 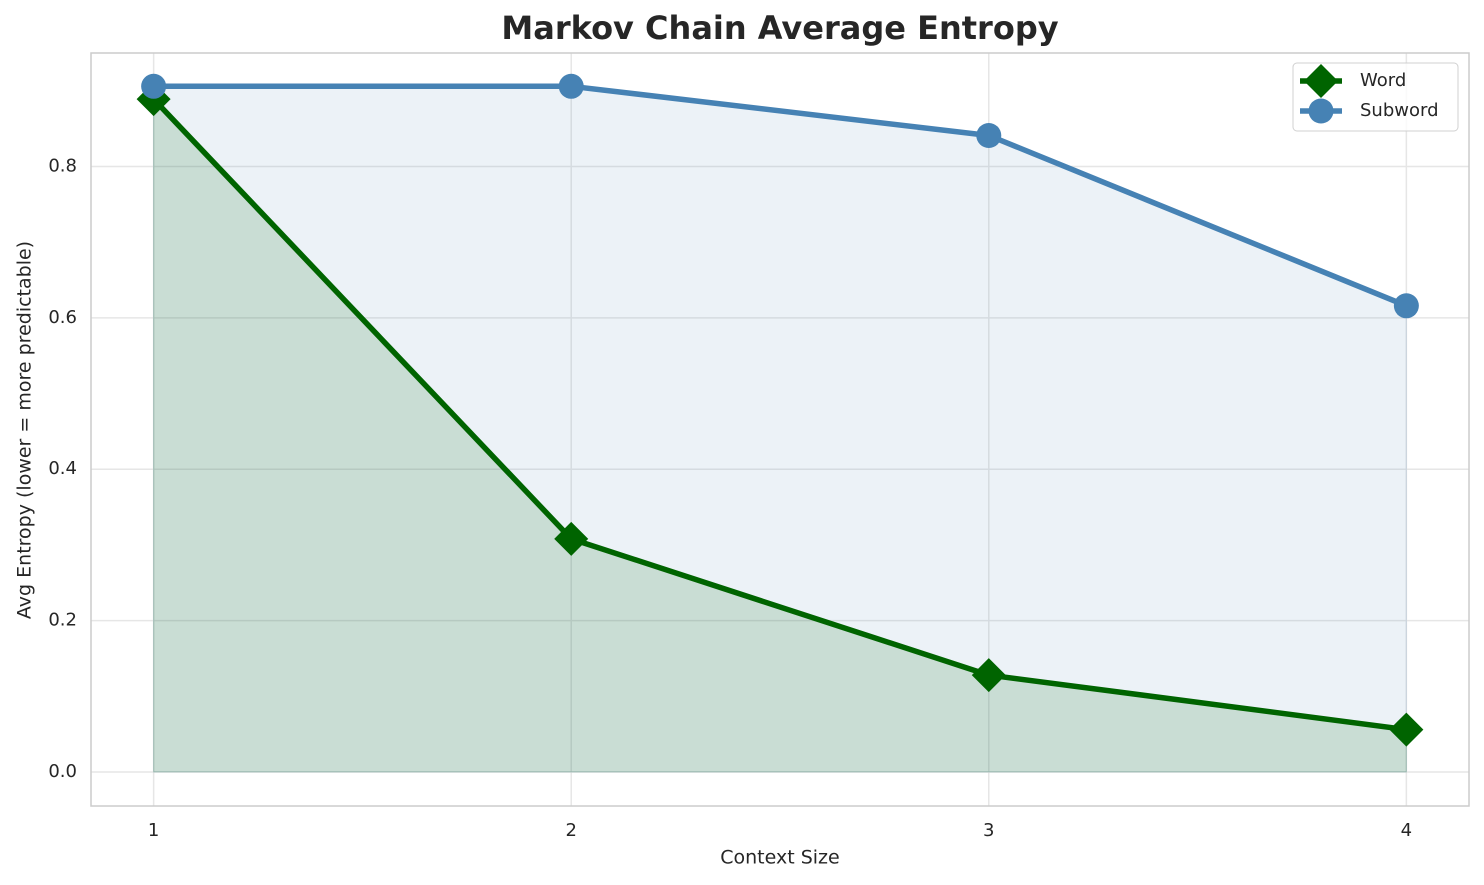 I want to click on x-axis-label: Context Size, so click(x=779, y=858).